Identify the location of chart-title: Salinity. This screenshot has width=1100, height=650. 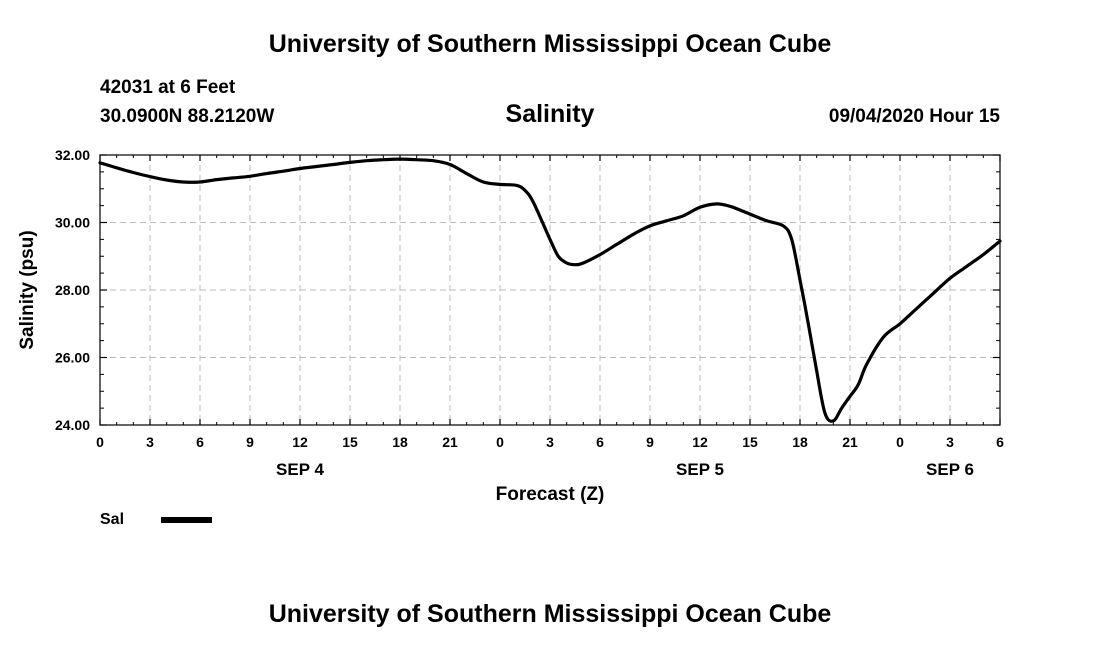
(550, 114).